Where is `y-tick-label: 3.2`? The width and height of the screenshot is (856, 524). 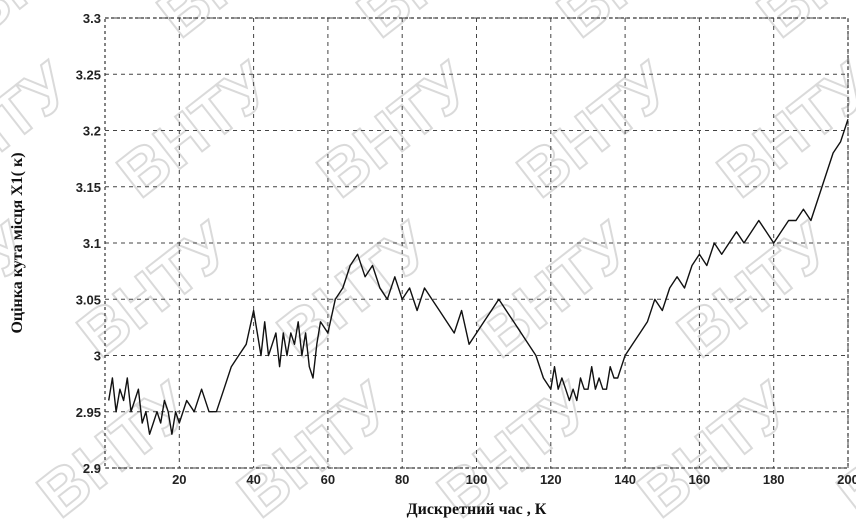
y-tick-label: 3.2 is located at coordinates (92, 131).